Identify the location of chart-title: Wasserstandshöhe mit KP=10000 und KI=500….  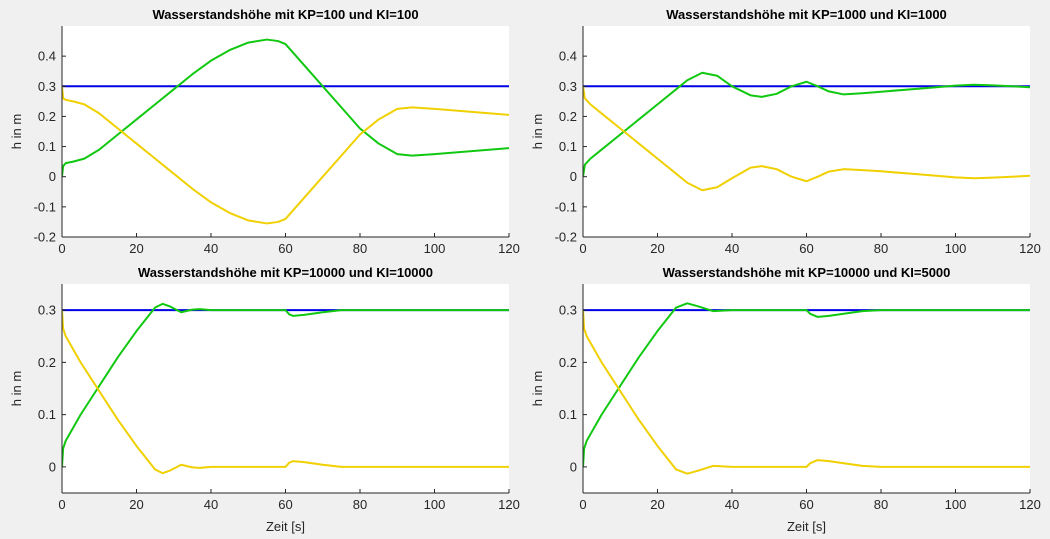
(807, 272).